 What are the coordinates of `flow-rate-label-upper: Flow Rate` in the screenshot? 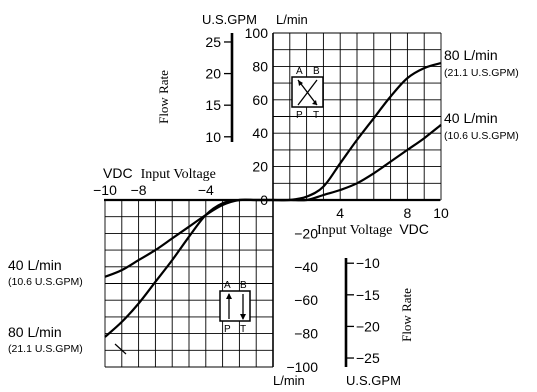 It's located at (163, 97).